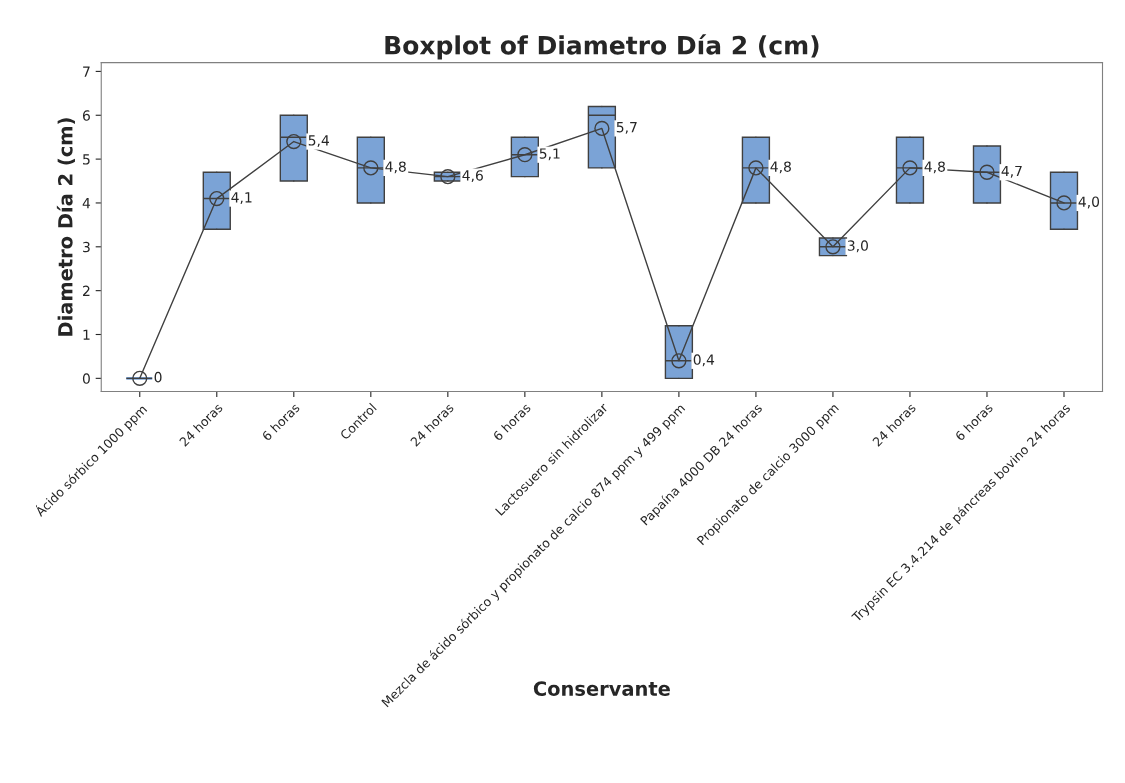  Describe the element at coordinates (857, 246) in the screenshot. I see `data-label: 3,0` at that location.